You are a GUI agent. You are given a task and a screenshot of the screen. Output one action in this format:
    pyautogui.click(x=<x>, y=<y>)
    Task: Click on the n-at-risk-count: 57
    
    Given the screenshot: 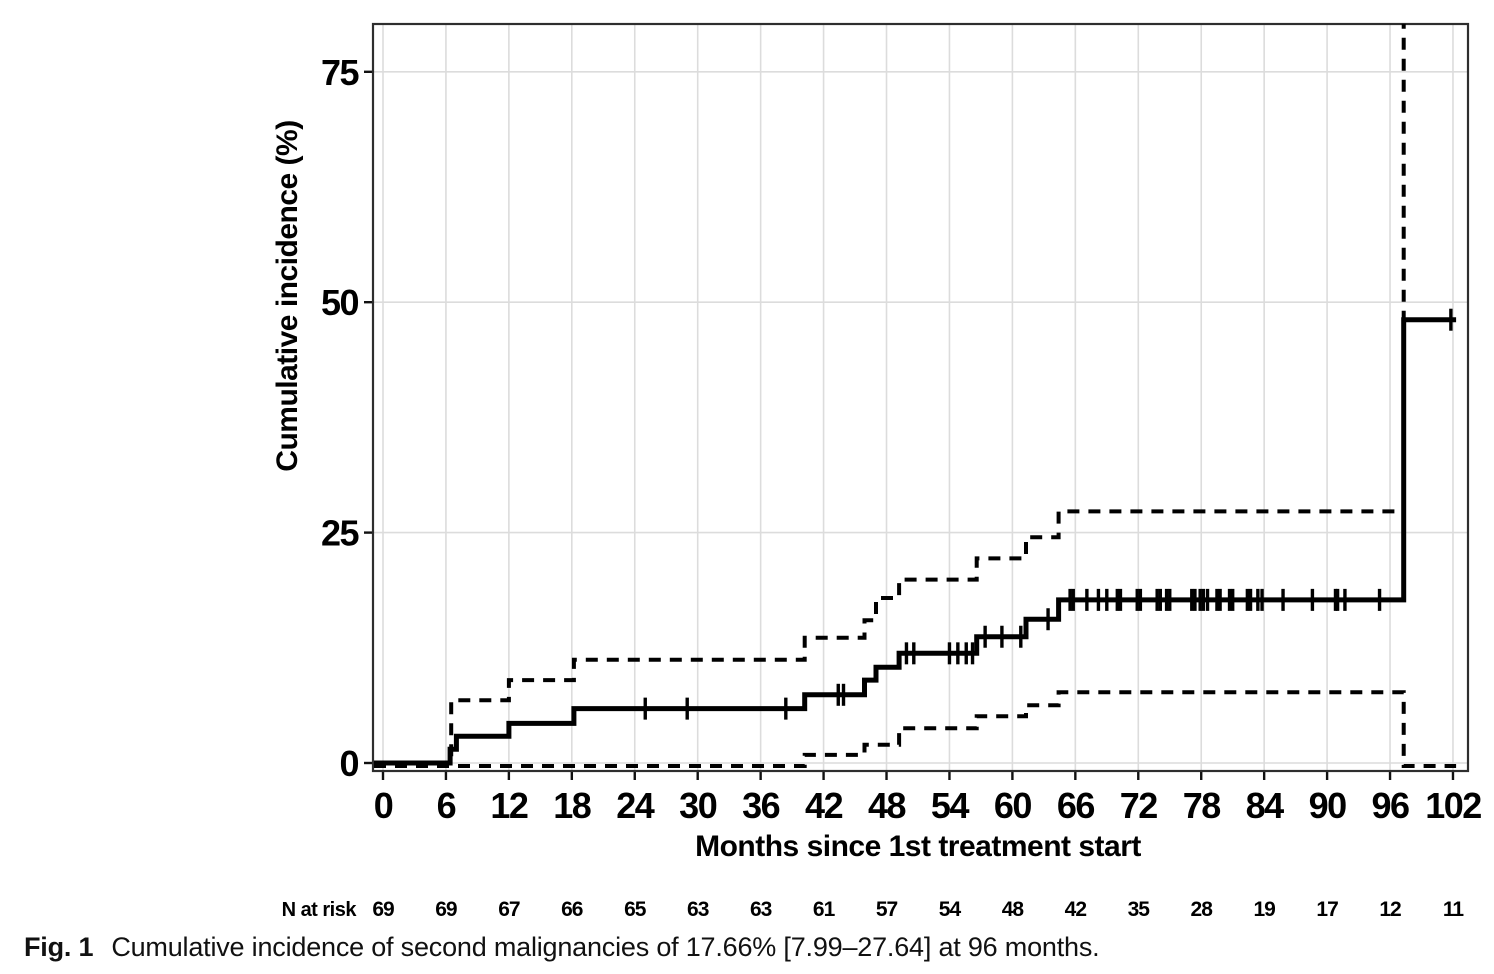 What is the action you would take?
    pyautogui.click(x=887, y=909)
    